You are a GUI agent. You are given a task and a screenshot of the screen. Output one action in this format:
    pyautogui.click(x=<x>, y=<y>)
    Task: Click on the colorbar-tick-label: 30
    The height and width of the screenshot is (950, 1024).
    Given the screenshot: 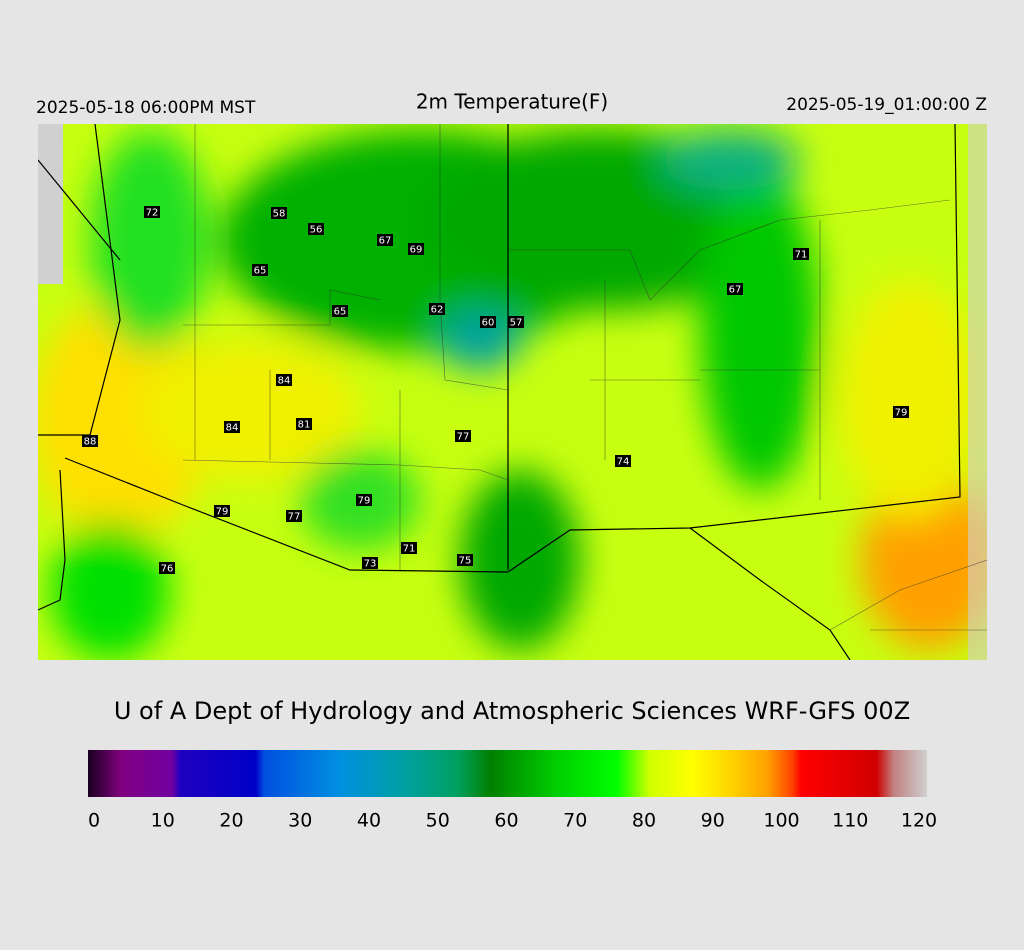 What is the action you would take?
    pyautogui.click(x=300, y=821)
    